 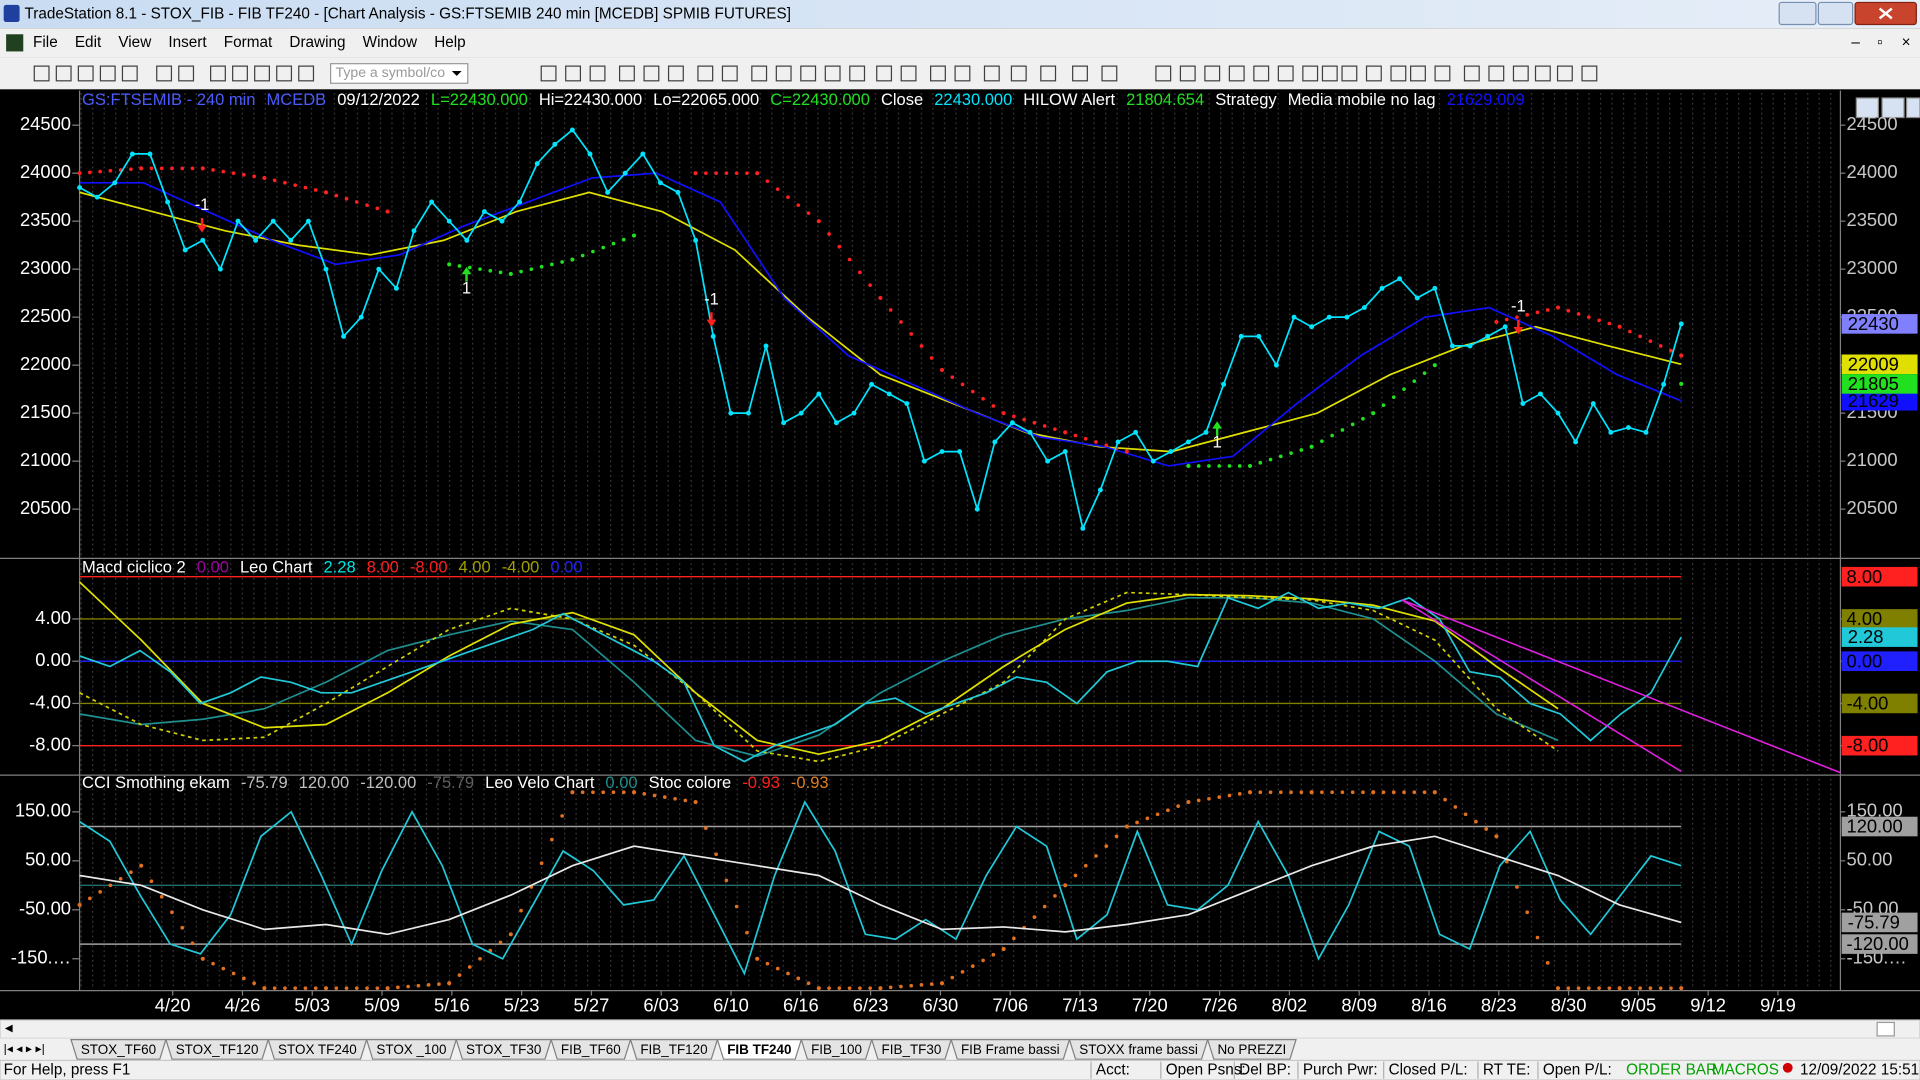 I want to click on menu-item: Insert, so click(x=187, y=42).